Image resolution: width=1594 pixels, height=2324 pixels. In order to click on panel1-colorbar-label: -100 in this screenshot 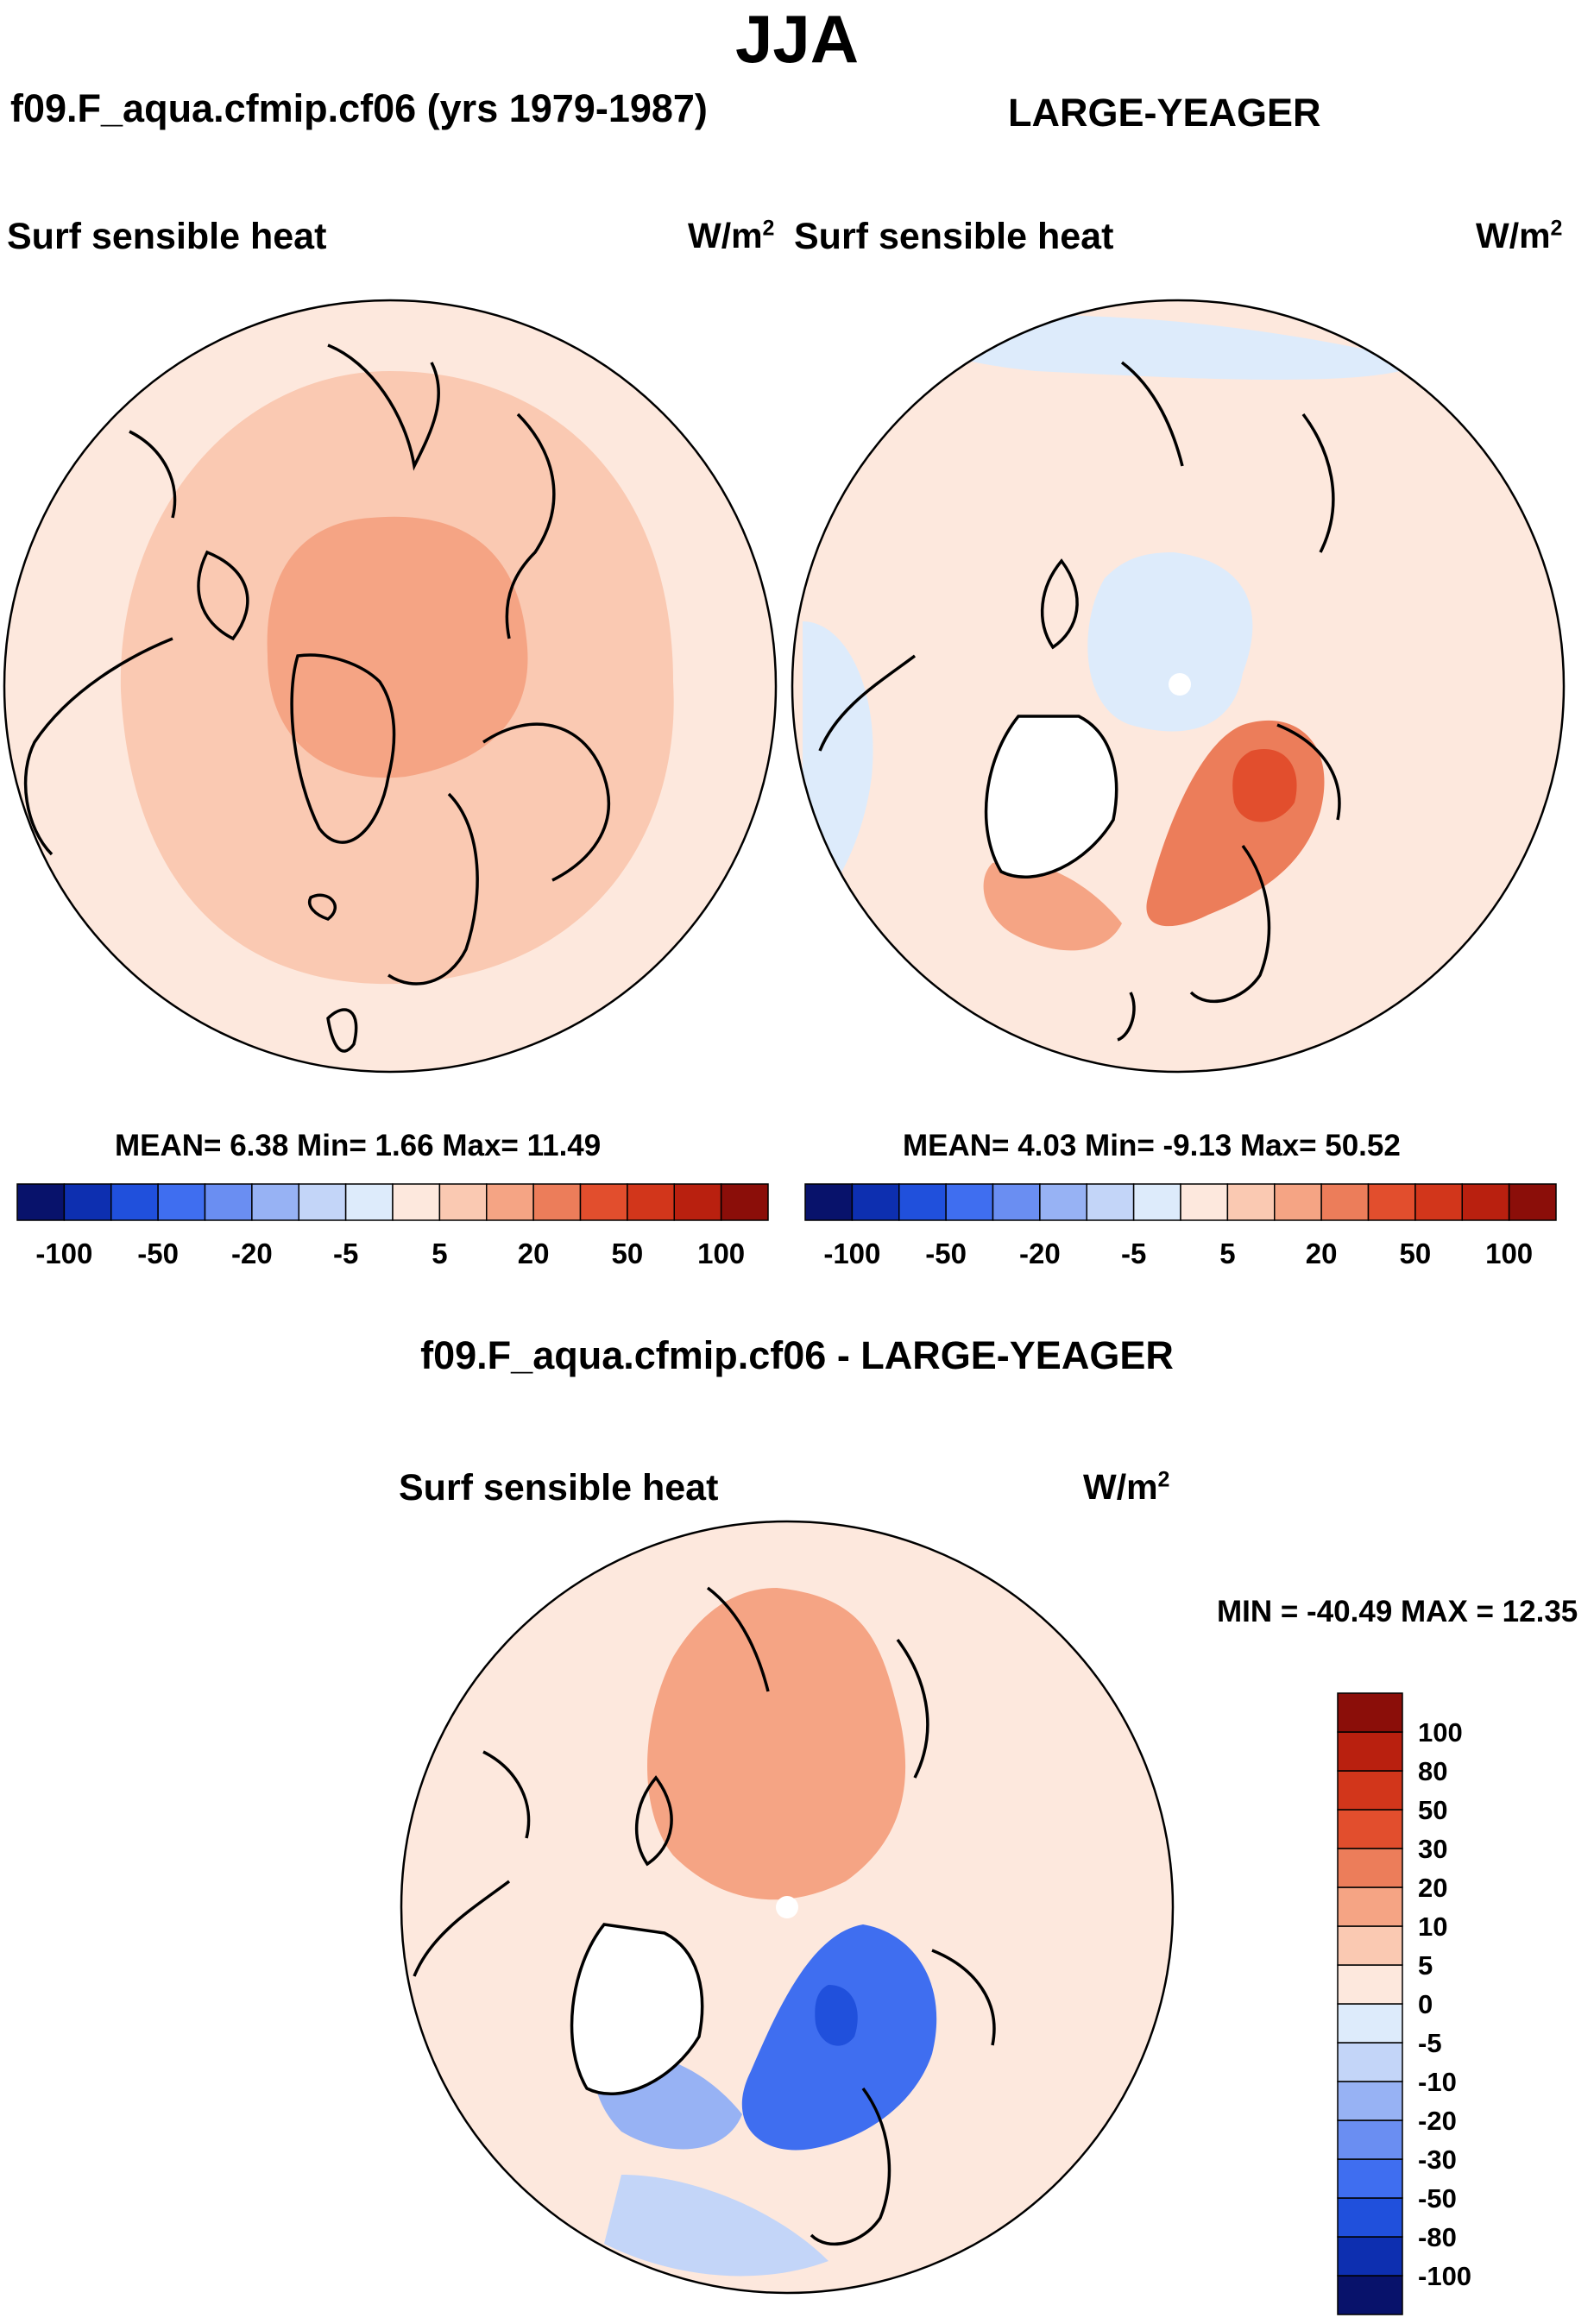, I will do `click(63, 1253)`.